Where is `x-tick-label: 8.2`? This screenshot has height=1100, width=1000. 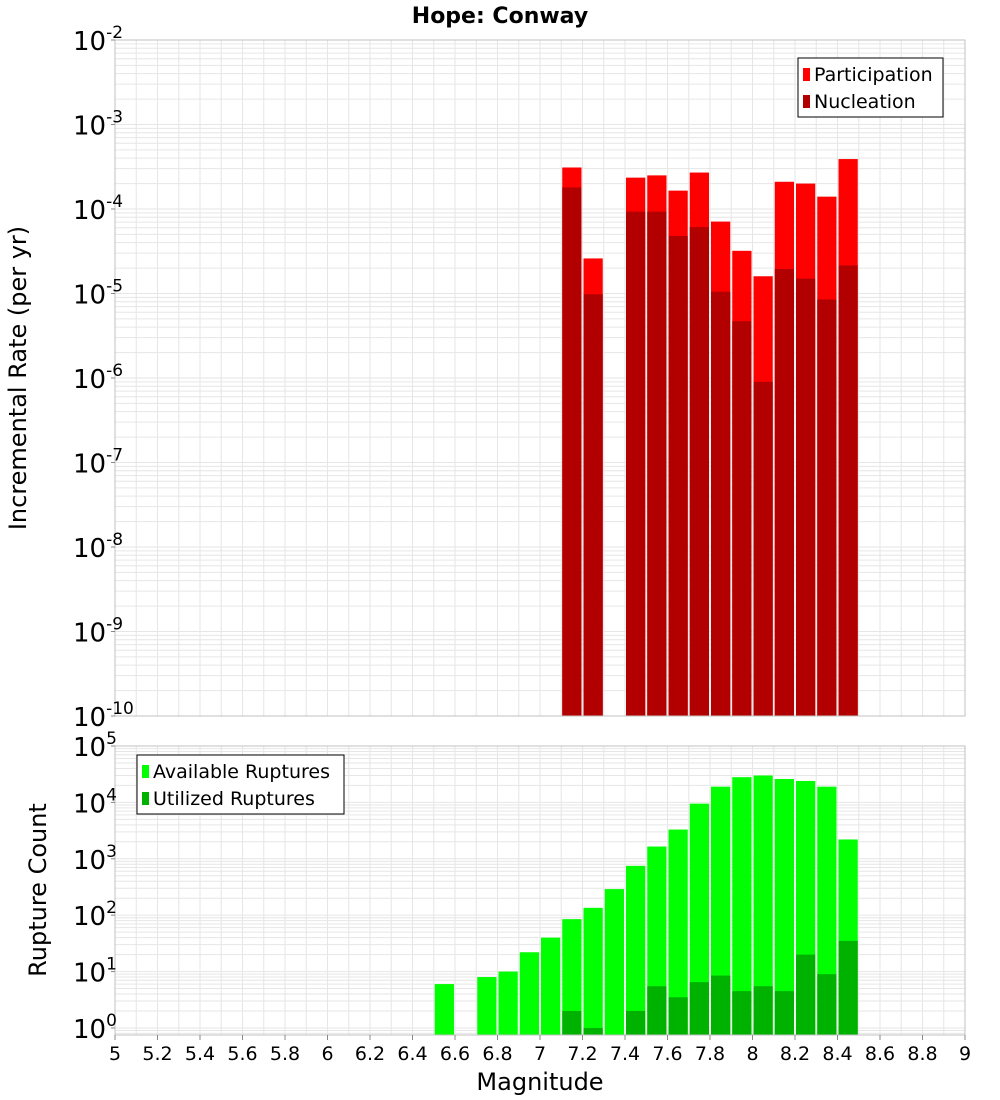 x-tick-label: 8.2 is located at coordinates (795, 1054).